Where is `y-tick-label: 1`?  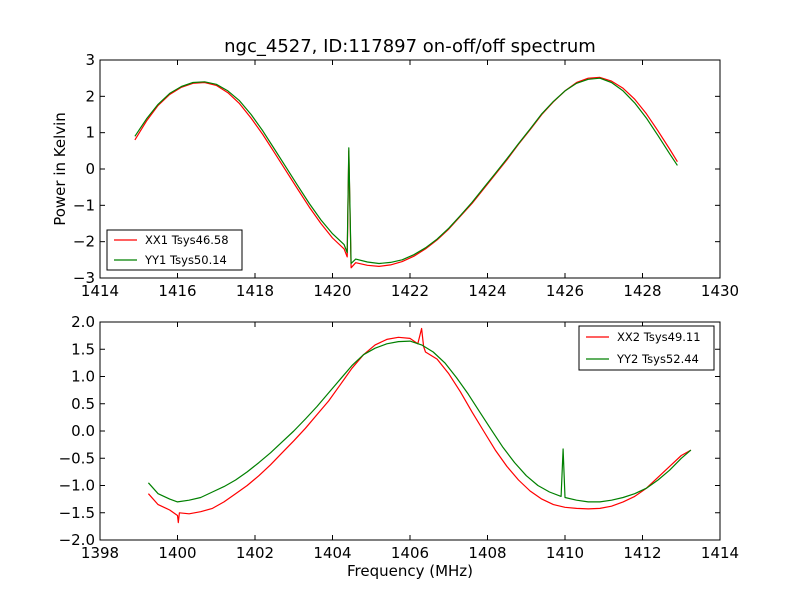 y-tick-label: 1 is located at coordinates (90, 133).